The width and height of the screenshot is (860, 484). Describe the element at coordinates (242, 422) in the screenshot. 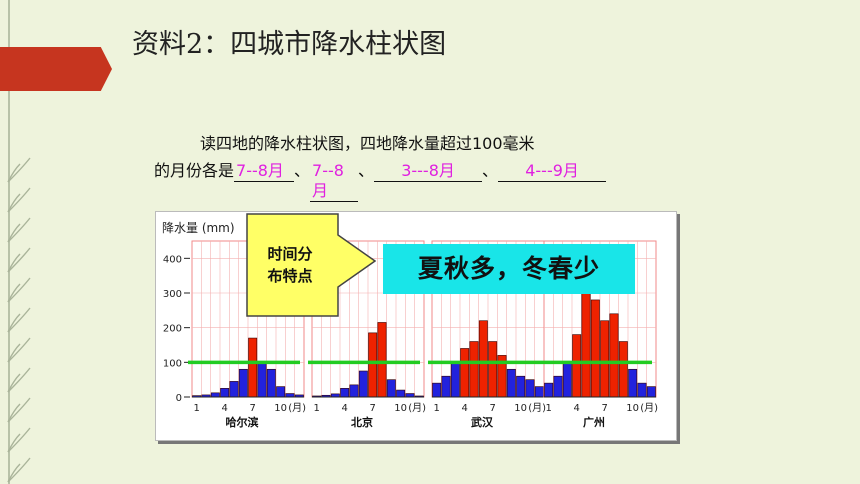

I see `panel-name-哈尔滨: 哈尔滨` at that location.